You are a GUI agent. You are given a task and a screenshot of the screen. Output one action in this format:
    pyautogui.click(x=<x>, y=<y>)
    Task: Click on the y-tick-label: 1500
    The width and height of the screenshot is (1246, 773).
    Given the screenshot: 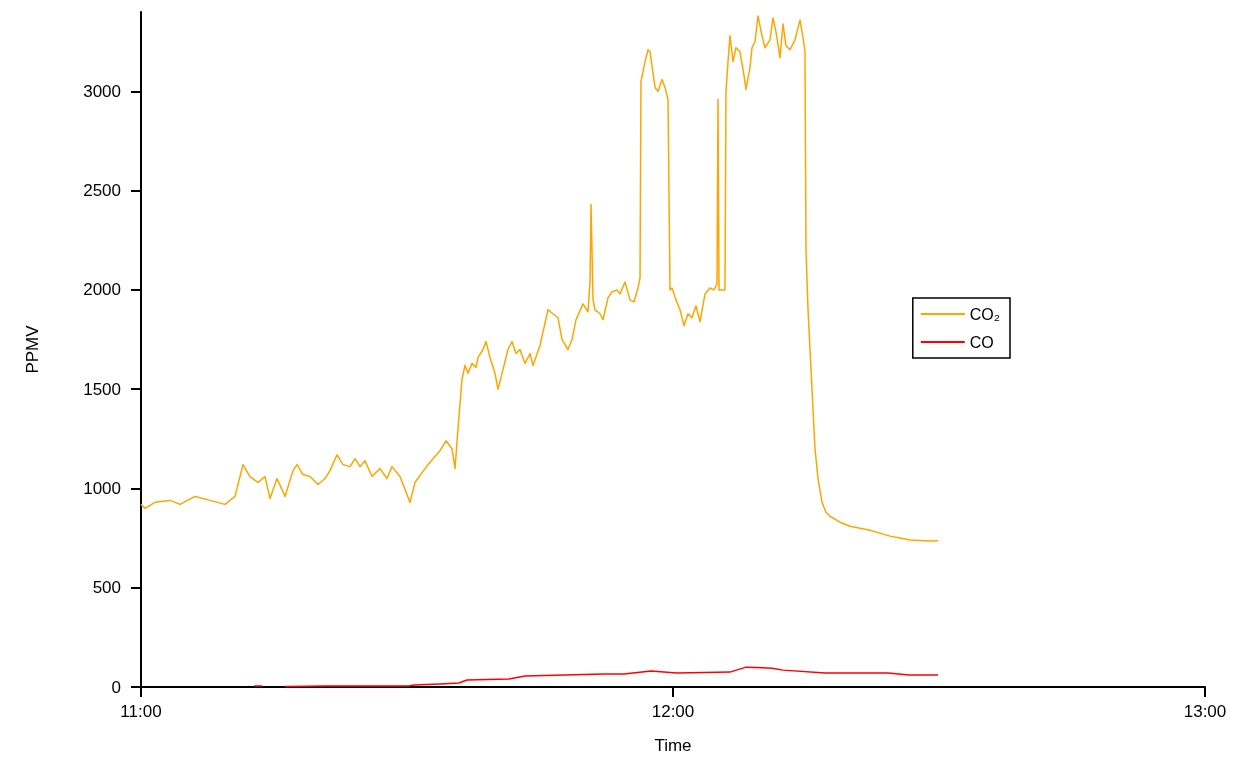 What is the action you would take?
    pyautogui.click(x=102, y=389)
    